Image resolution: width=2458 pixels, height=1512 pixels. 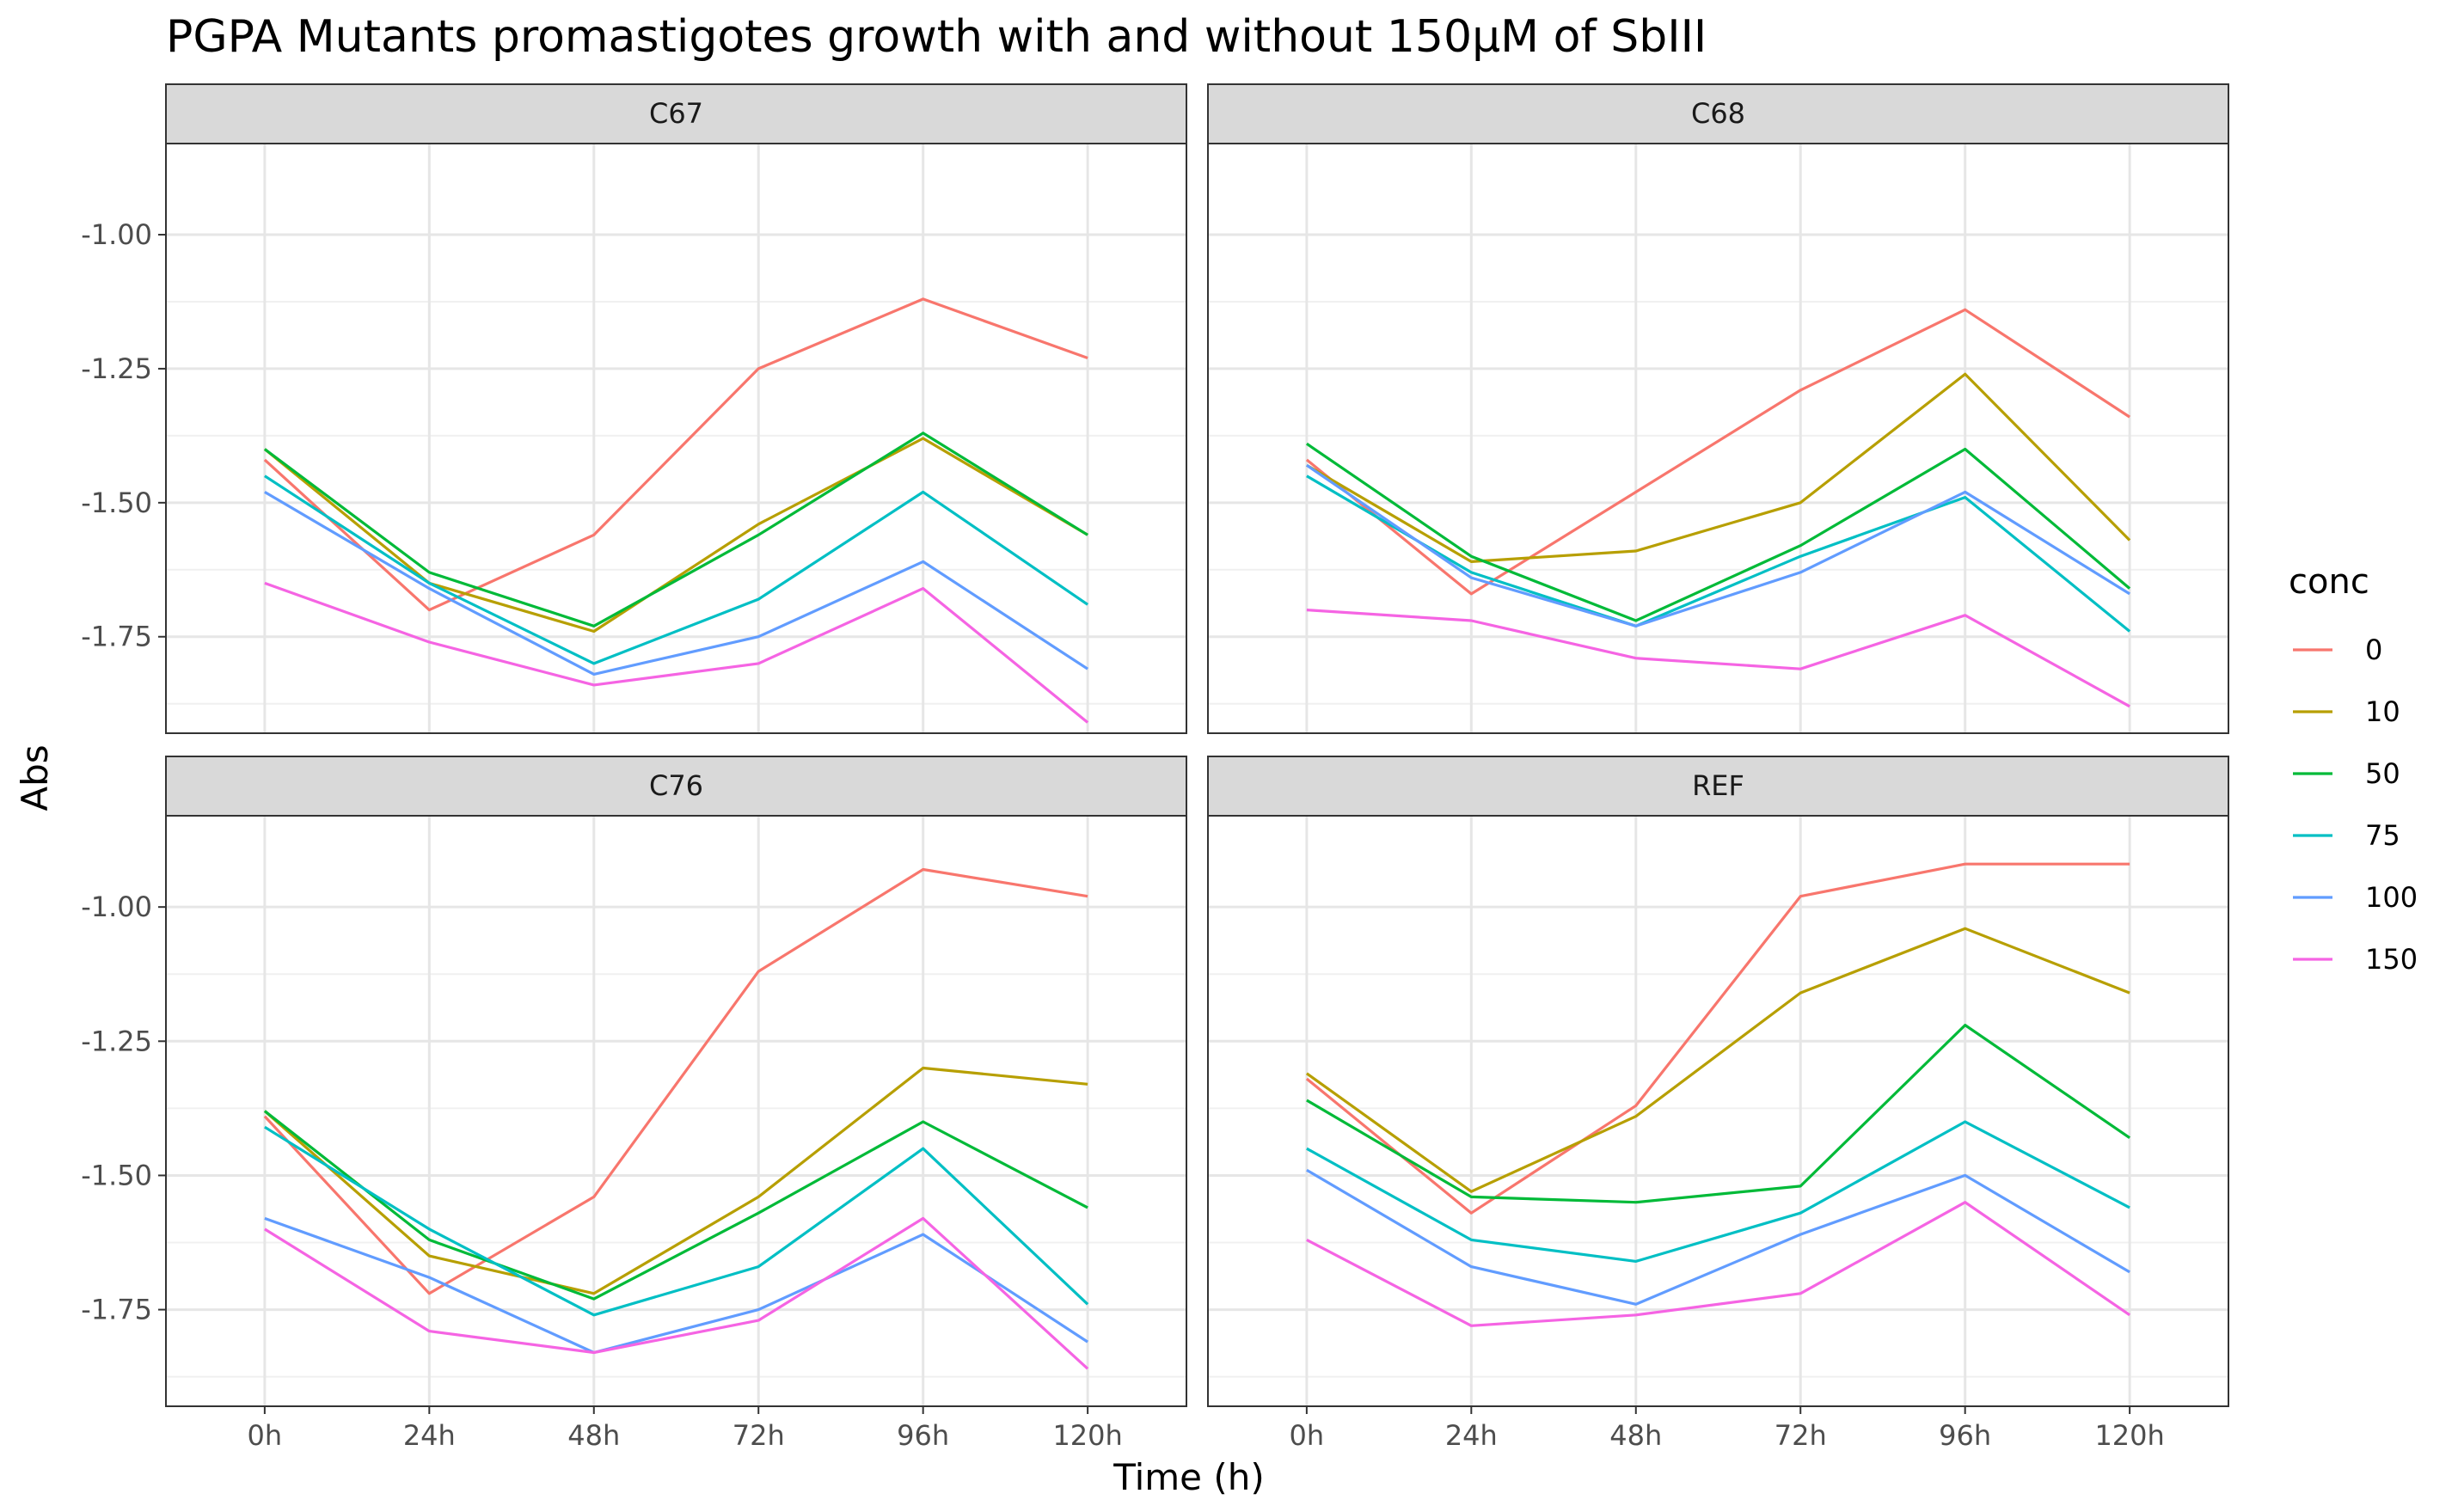 I want to click on panel-strip-label: C76, so click(x=676, y=785).